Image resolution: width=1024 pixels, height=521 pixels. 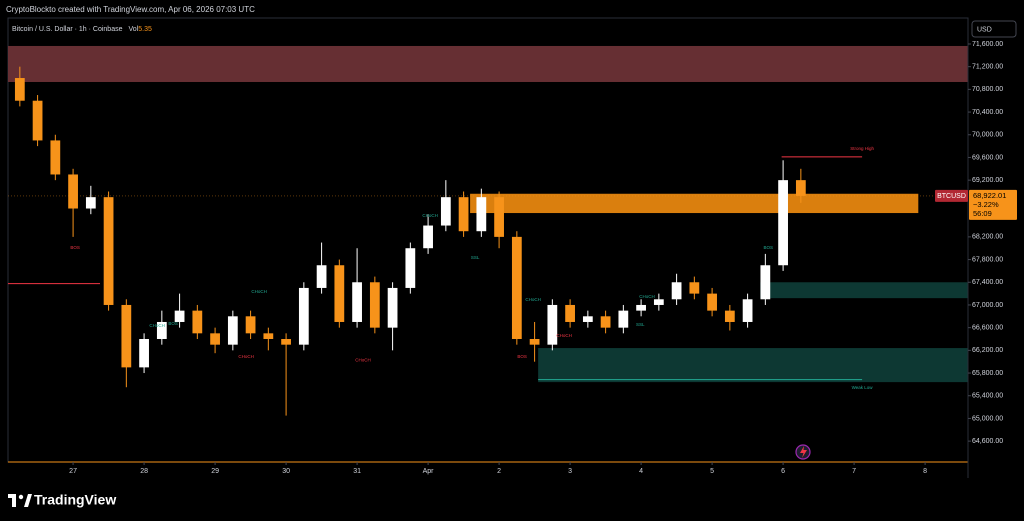 I want to click on y-tick-label: 66,200.00, so click(x=987, y=350).